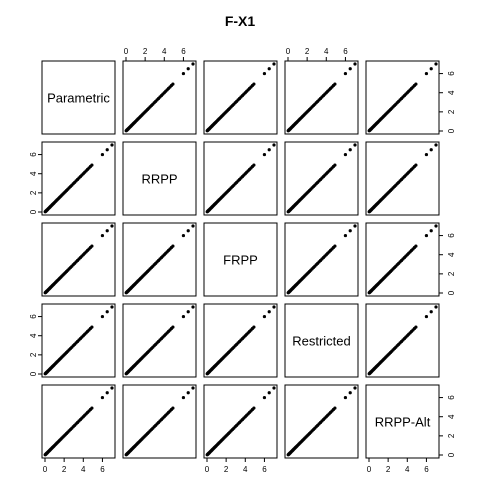  I want to click on variable-label-rrpp-alt: RRPP-Alt, so click(403, 422).